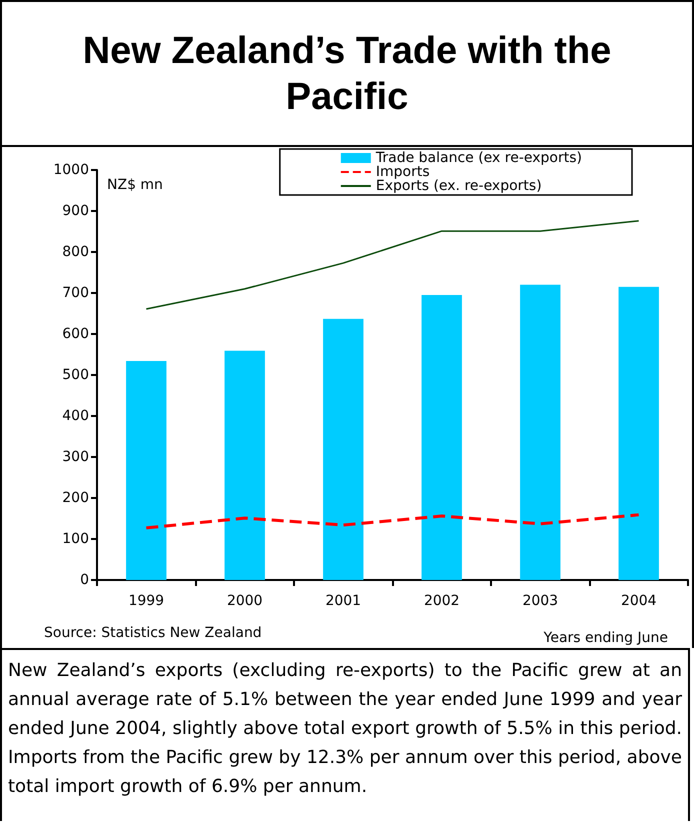  Describe the element at coordinates (135, 185) in the screenshot. I see `y-axis-title: NZ$ mn` at that location.